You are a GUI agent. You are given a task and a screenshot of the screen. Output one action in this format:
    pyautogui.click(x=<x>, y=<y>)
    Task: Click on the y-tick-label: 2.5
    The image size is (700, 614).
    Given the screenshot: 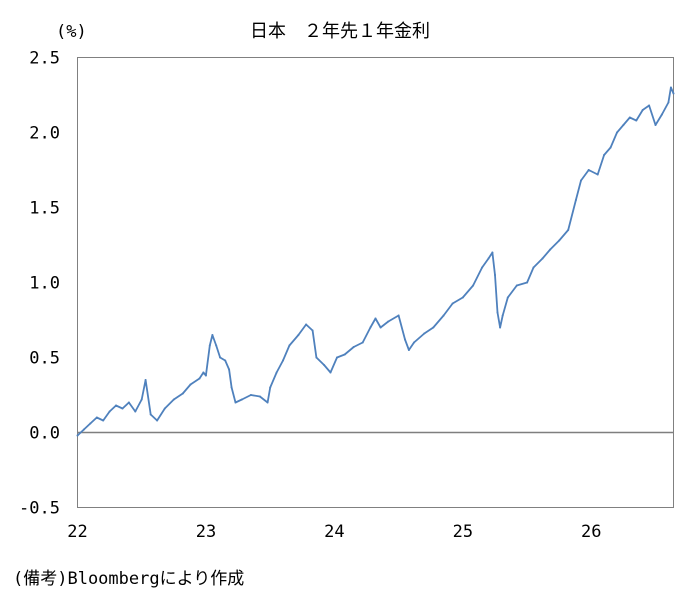 What is the action you would take?
    pyautogui.click(x=44, y=59)
    